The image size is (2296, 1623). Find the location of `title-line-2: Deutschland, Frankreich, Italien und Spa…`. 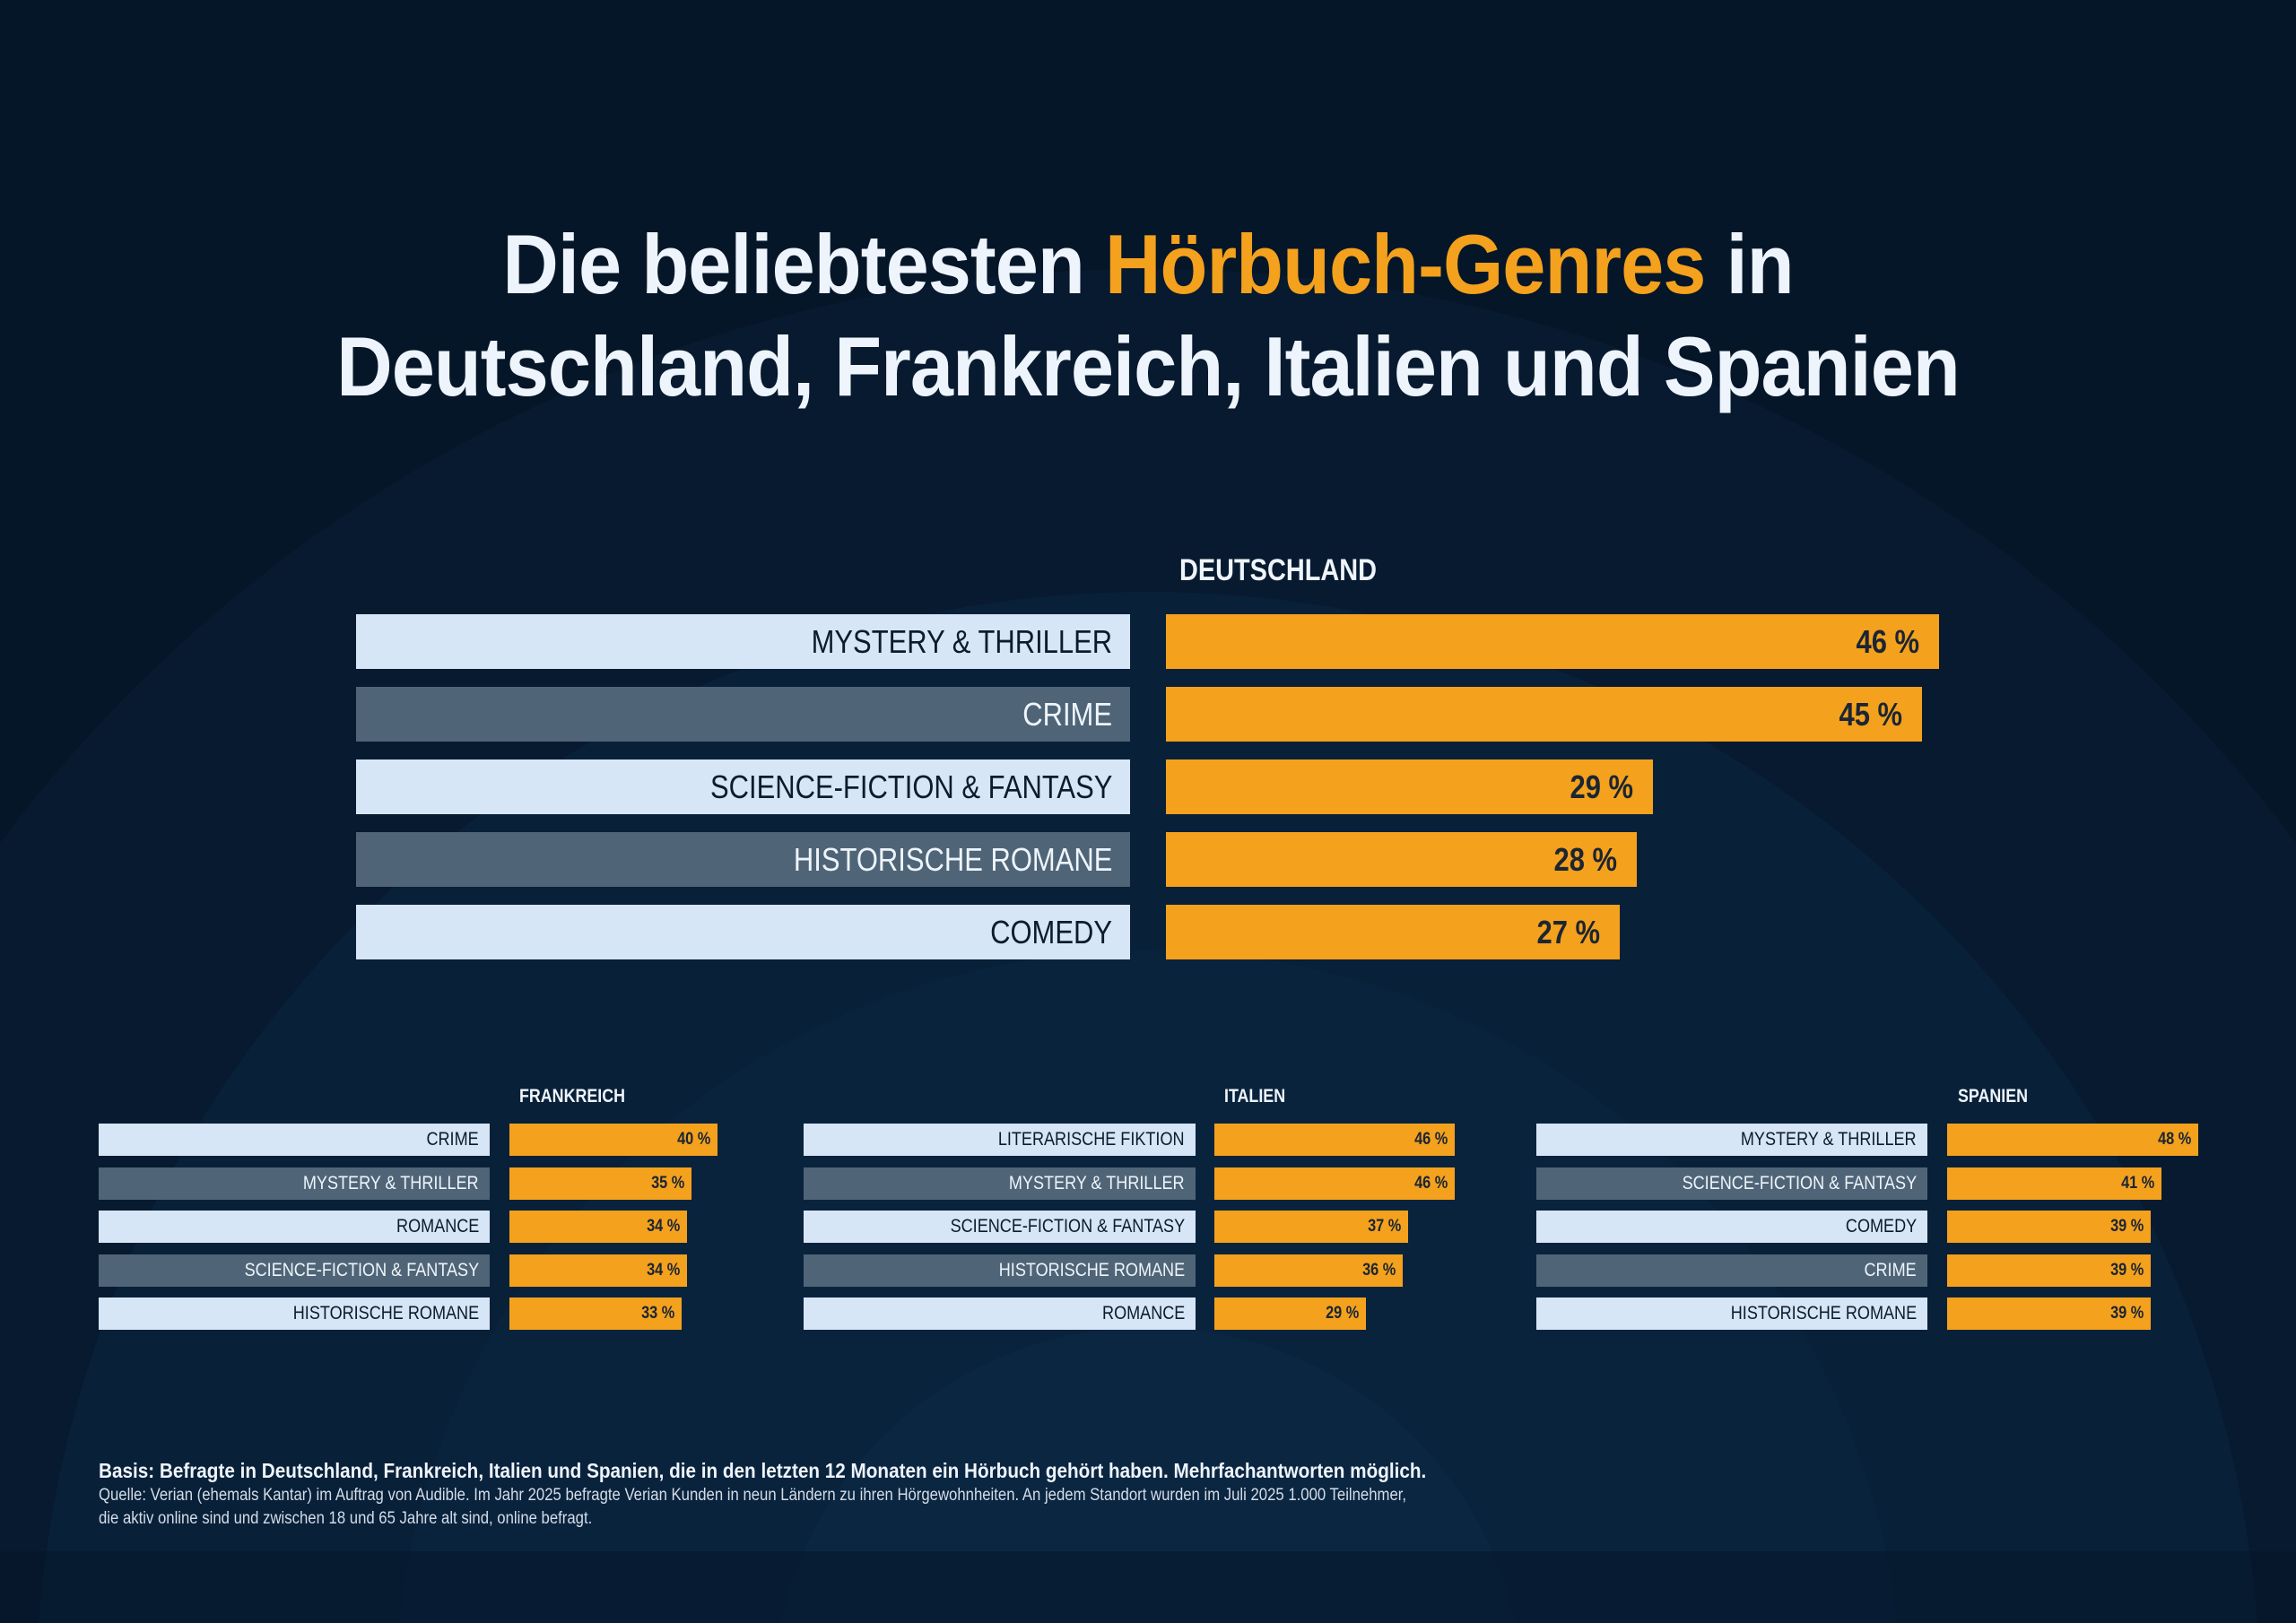

title-line-2: Deutschland, Frankreich, Italien und Spa… is located at coordinates (1148, 366).